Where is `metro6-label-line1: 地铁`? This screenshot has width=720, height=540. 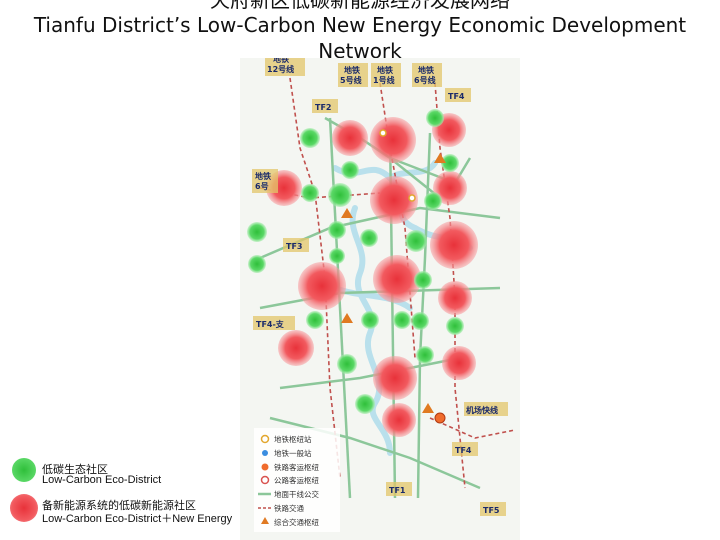
metro6-label-line1: 地铁 is located at coordinates (426, 70).